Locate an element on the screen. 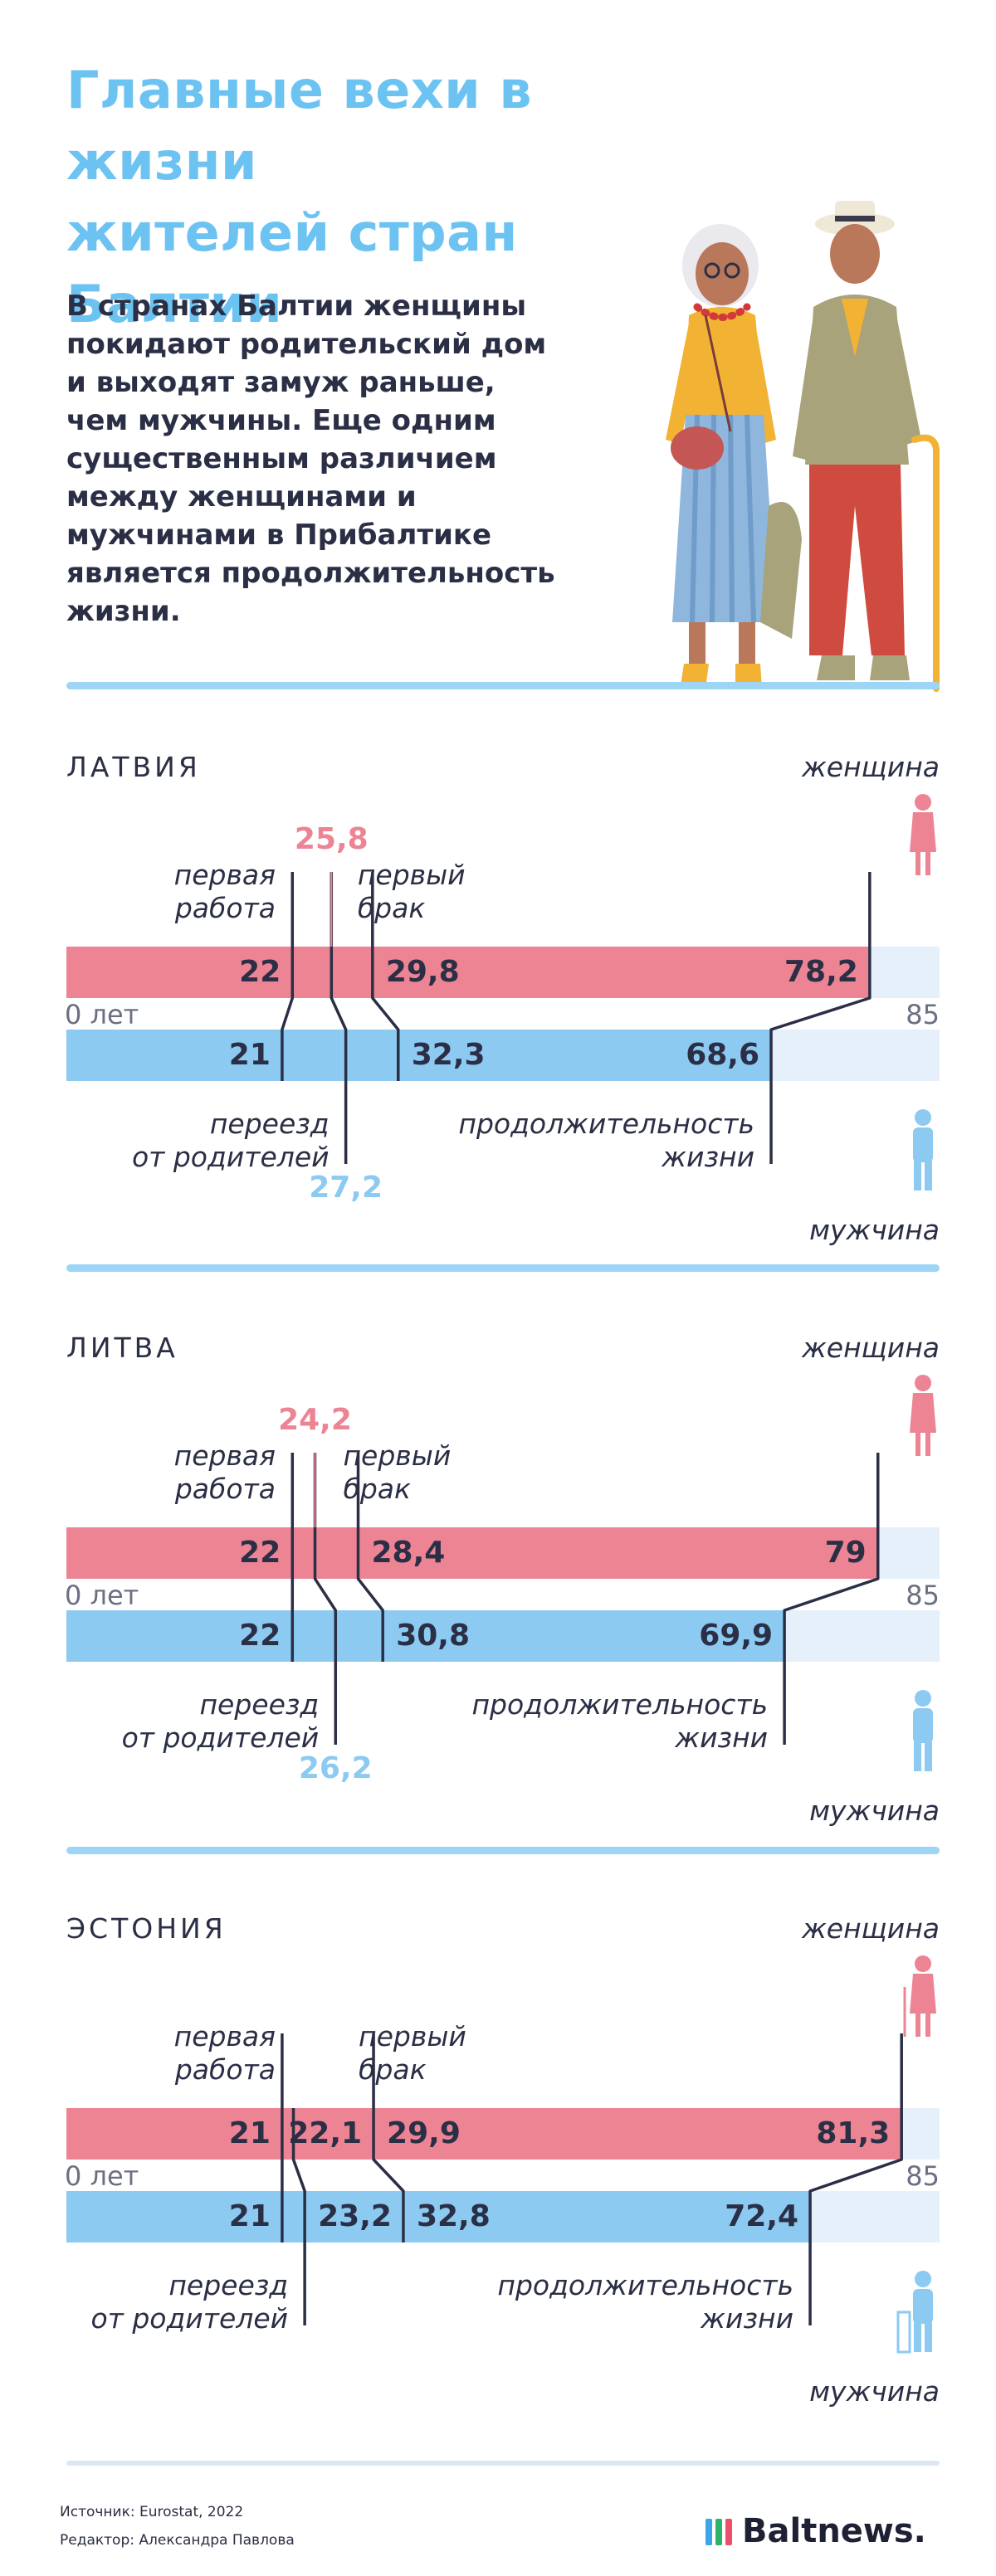  intro-line: между женщинами и is located at coordinates (242, 497).